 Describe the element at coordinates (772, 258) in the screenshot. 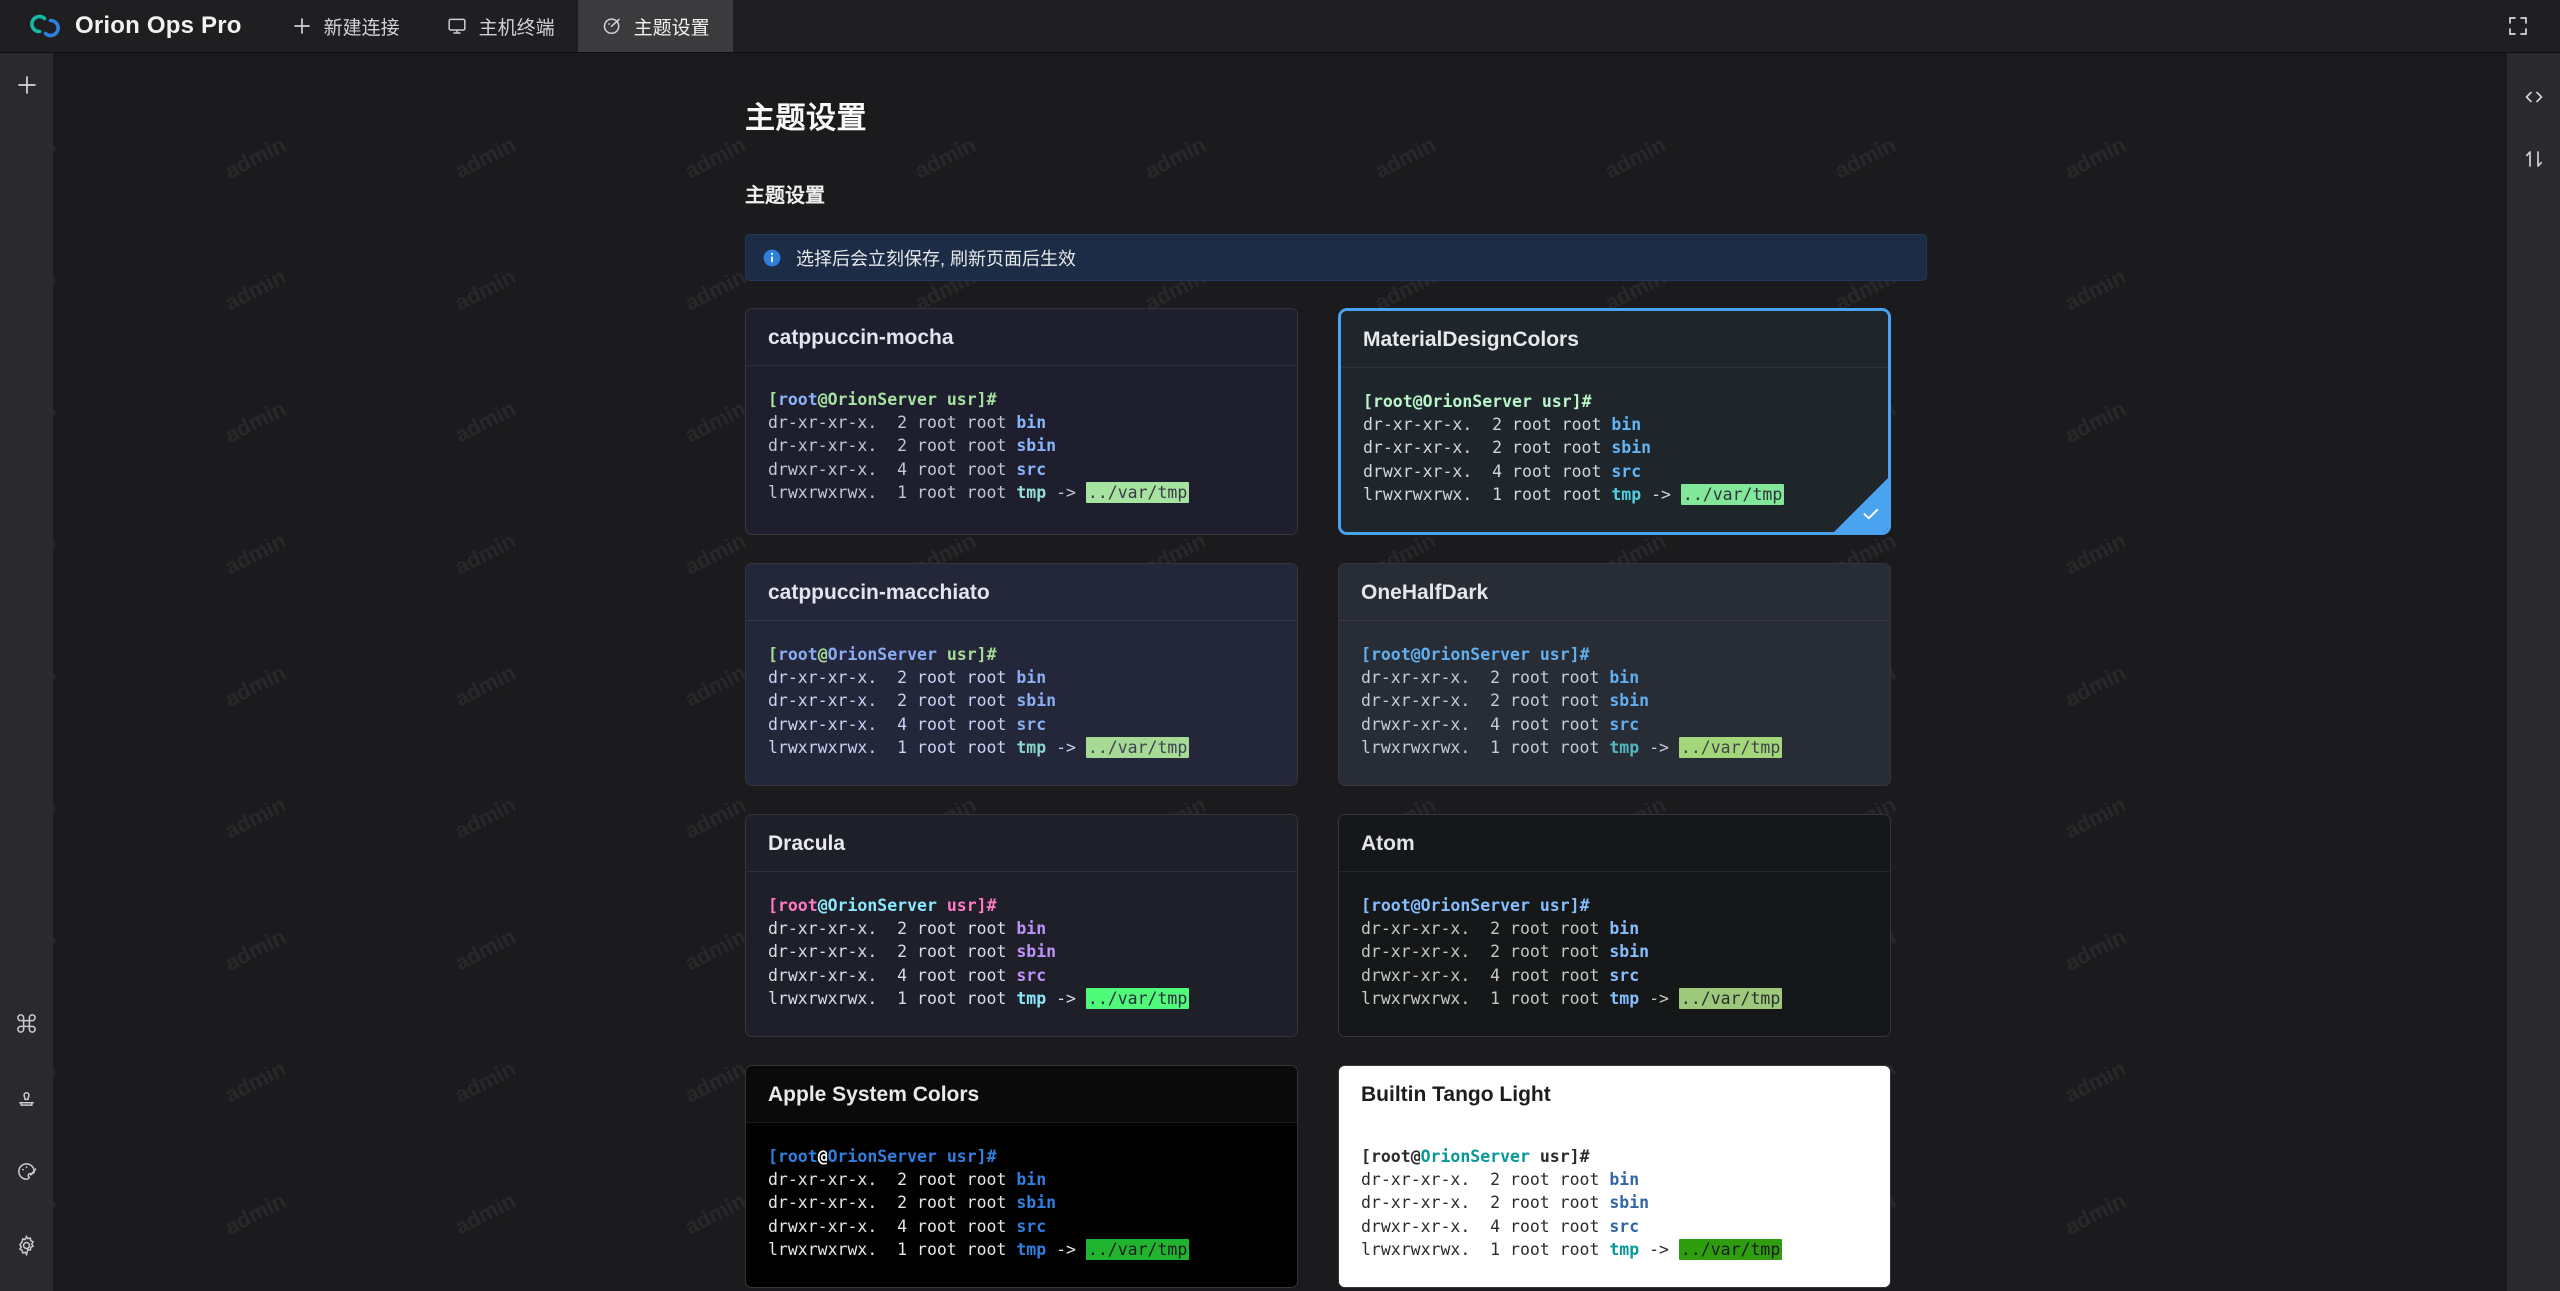

I see `info-icon` at that location.